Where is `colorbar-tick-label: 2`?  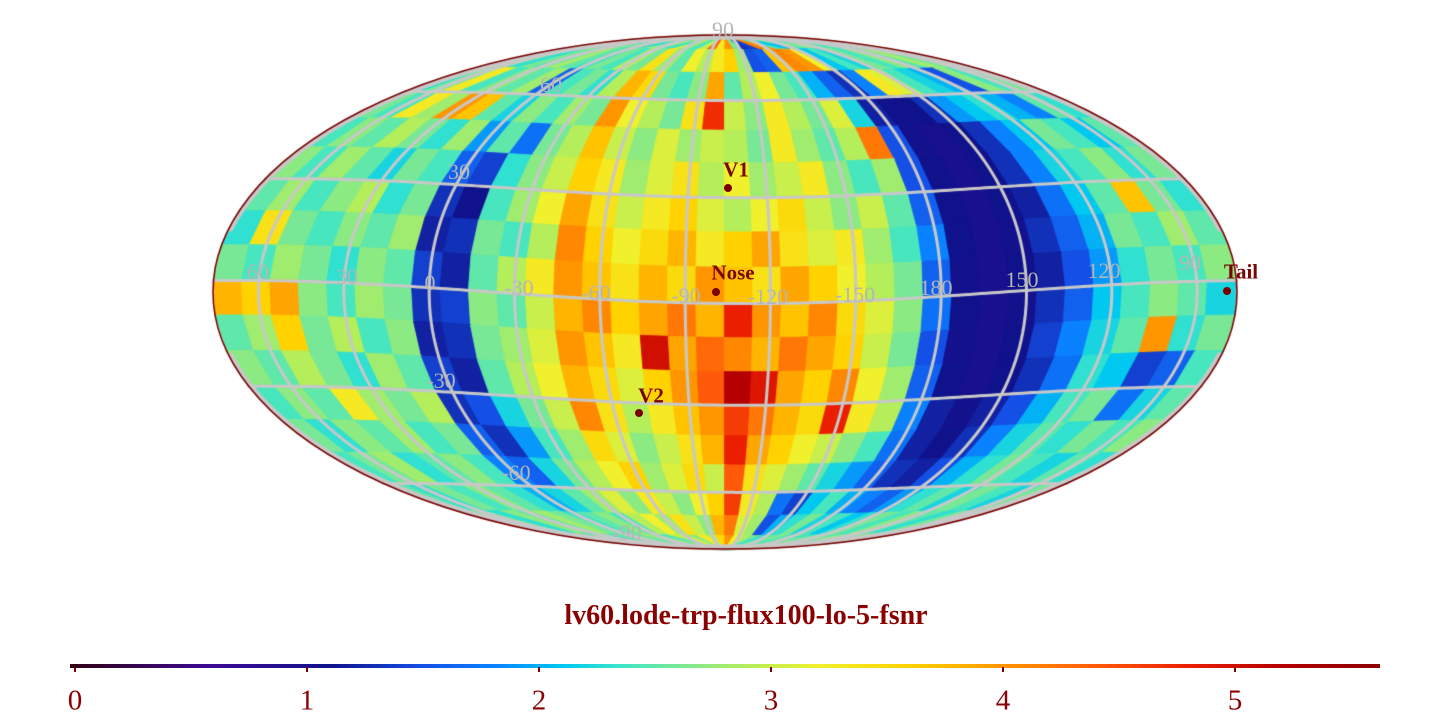 colorbar-tick-label: 2 is located at coordinates (539, 700).